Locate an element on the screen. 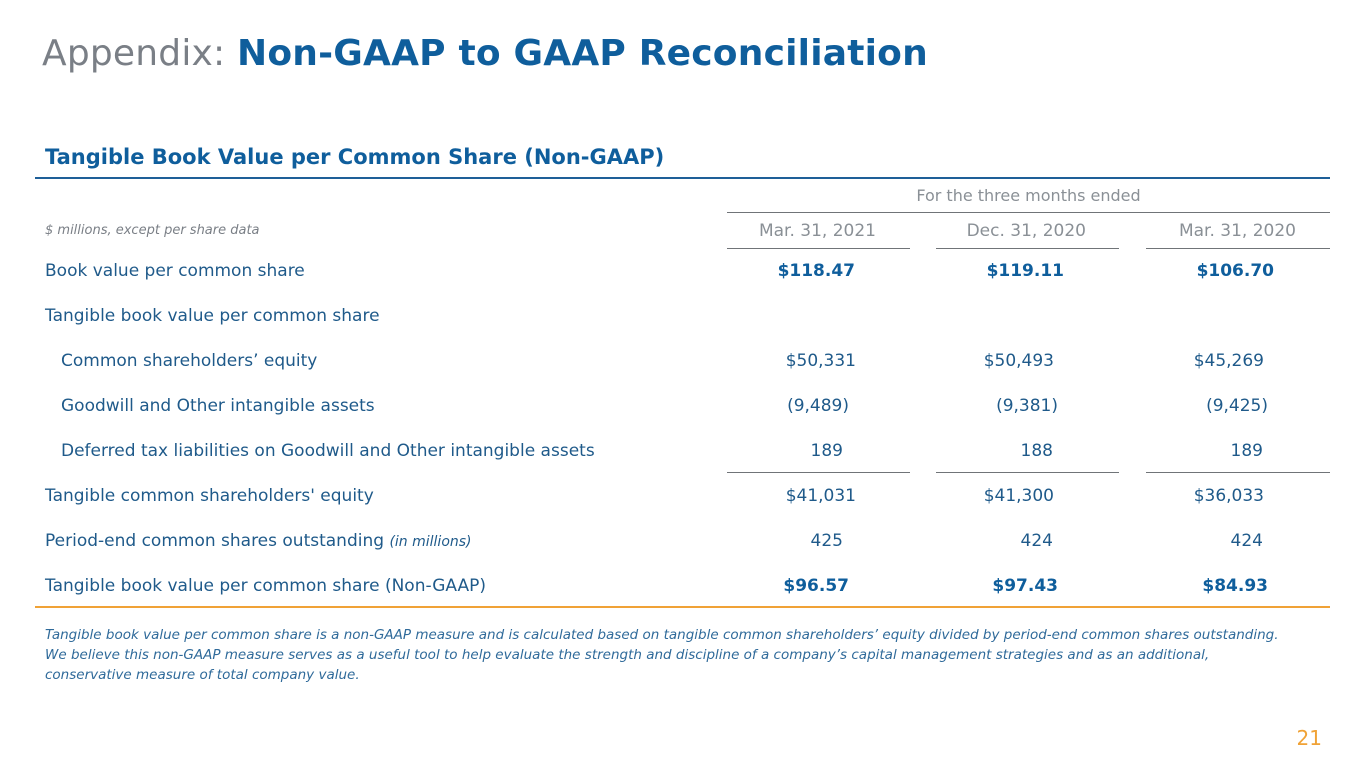 Image resolution: width=1365 pixels, height=768 pixels. page-number: 21 is located at coordinates (1309, 738).